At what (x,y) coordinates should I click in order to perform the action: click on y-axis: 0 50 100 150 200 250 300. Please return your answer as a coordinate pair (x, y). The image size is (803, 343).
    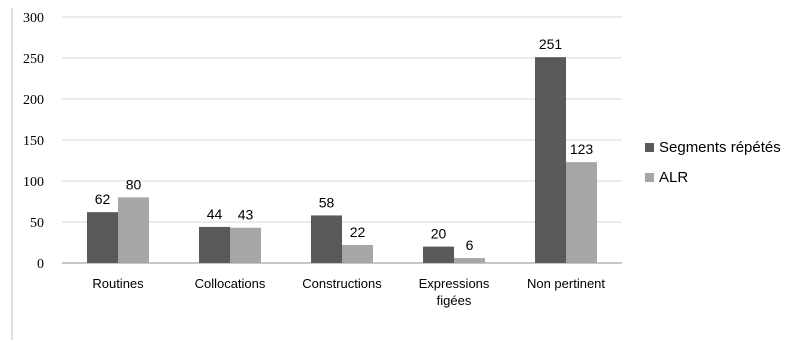
    Looking at the image, I should click on (33, 141).